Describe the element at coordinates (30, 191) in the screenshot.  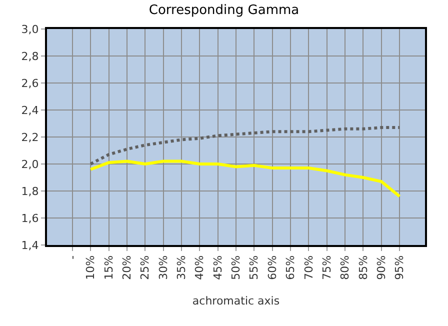
I see `y-tick-label: 1,8` at that location.